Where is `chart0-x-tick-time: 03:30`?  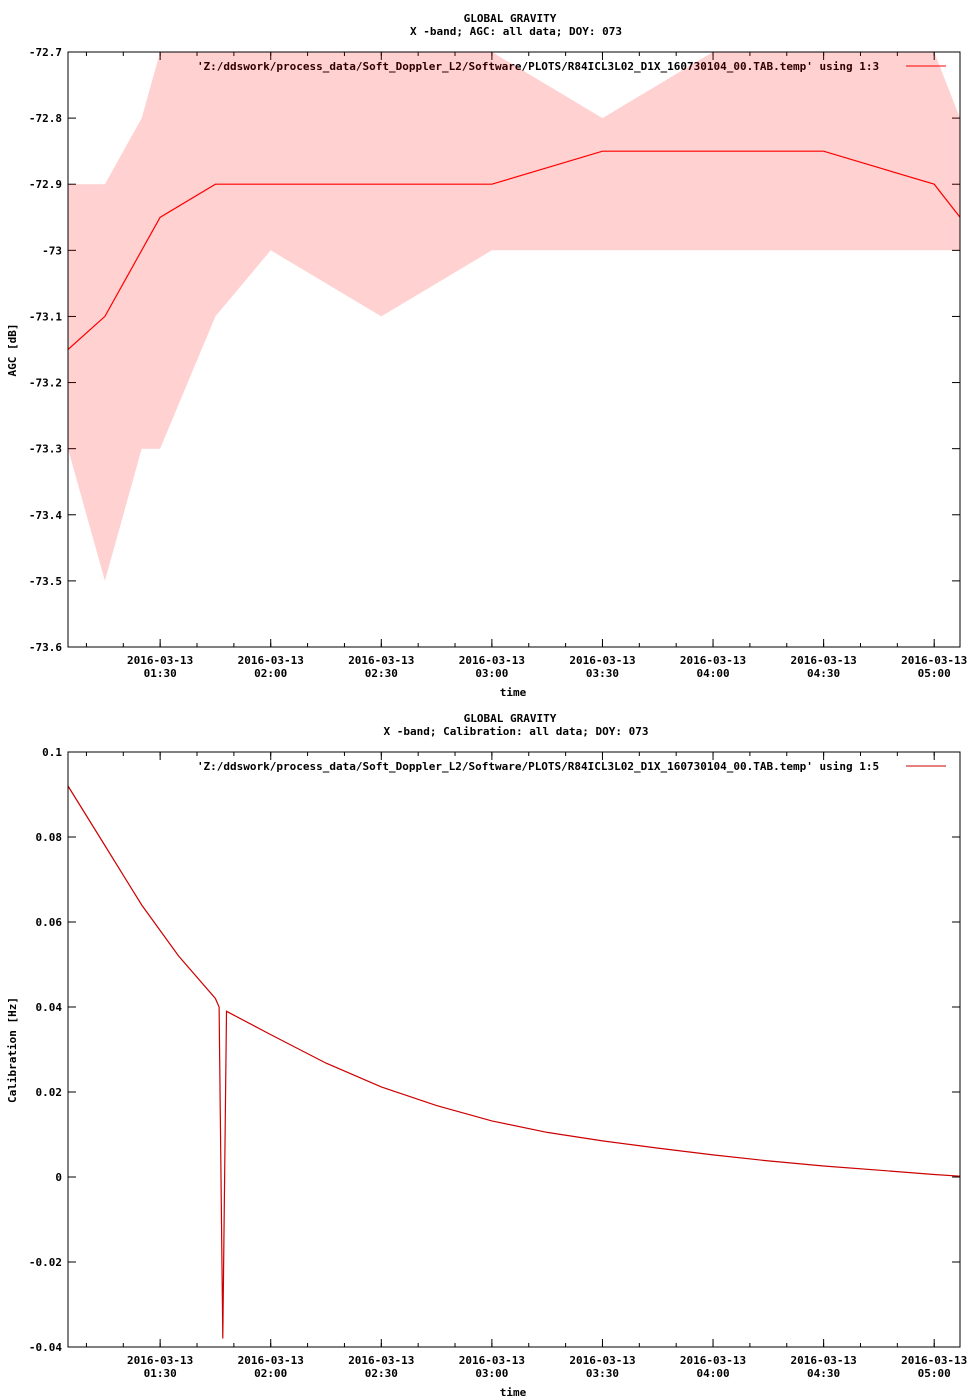
chart0-x-tick-time: 03:30 is located at coordinates (602, 673).